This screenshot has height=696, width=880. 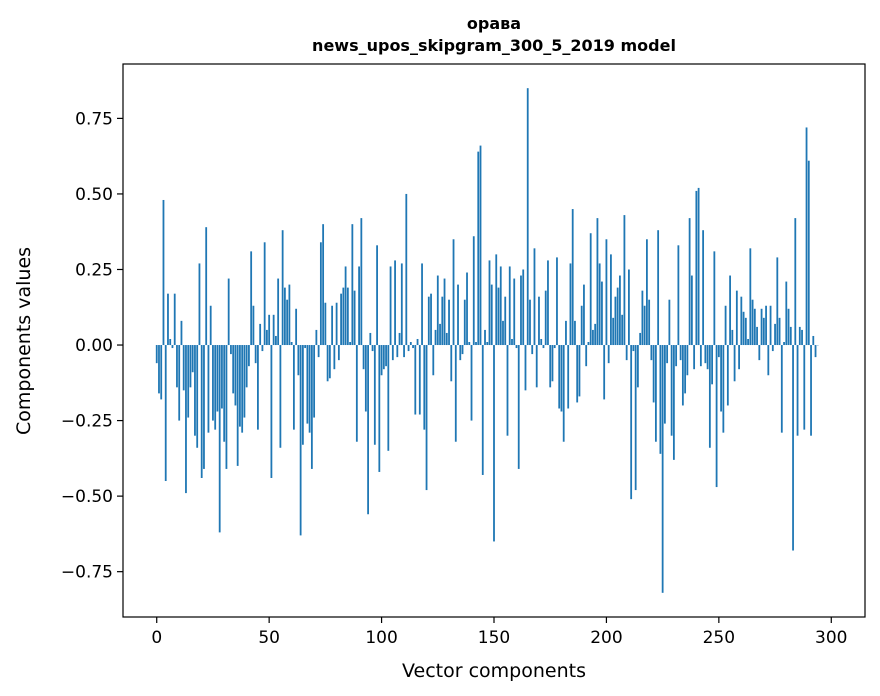 I want to click on chart-title-line-2: news_upos_skipgram_300_5_2019 model, so click(x=494, y=45).